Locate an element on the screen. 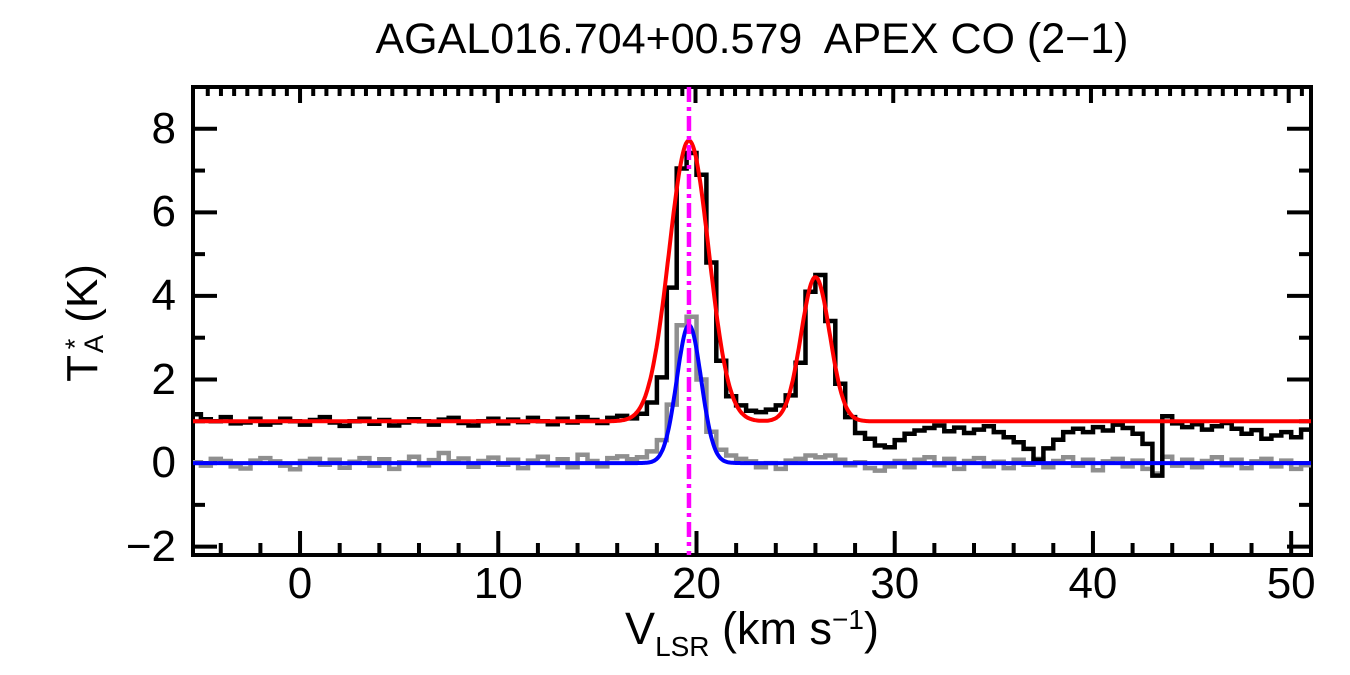 Image resolution: width=1350 pixels, height=675 pixels. y-tick-label: 0 is located at coordinates (163, 463).